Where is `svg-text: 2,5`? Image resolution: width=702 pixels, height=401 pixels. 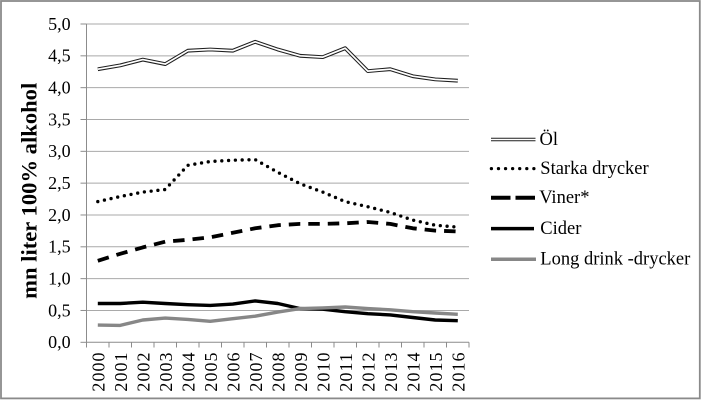
svg-text: 2,5 is located at coordinates (59, 183).